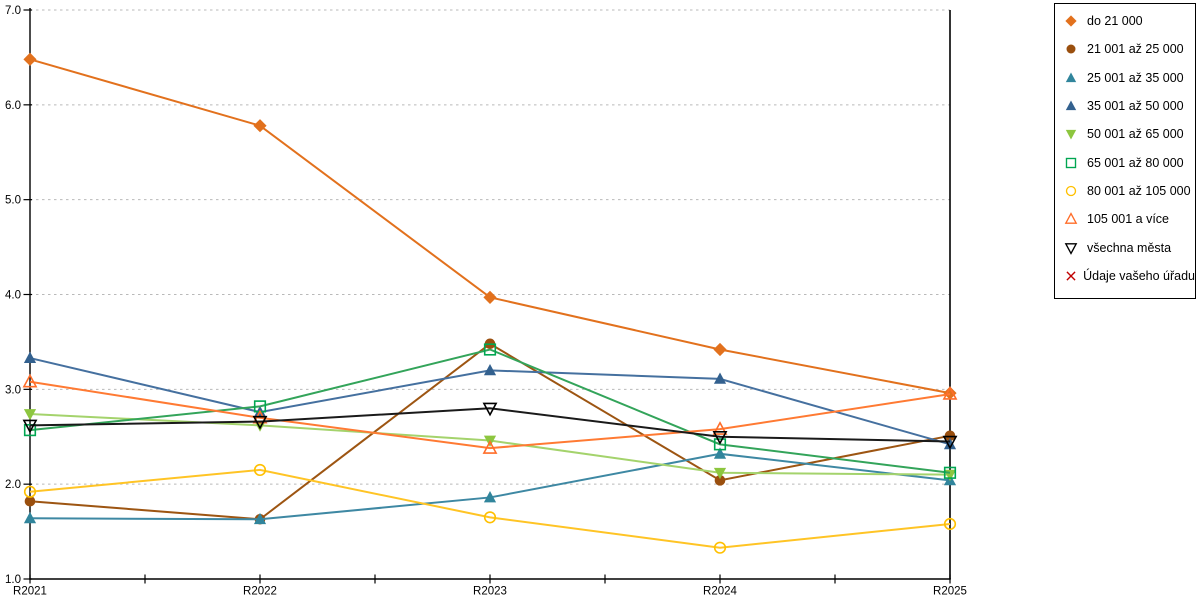 This screenshot has width=1200, height=600. What do you see at coordinates (13, 11) in the screenshot?
I see `y-axis-label: 7.0` at bounding box center [13, 11].